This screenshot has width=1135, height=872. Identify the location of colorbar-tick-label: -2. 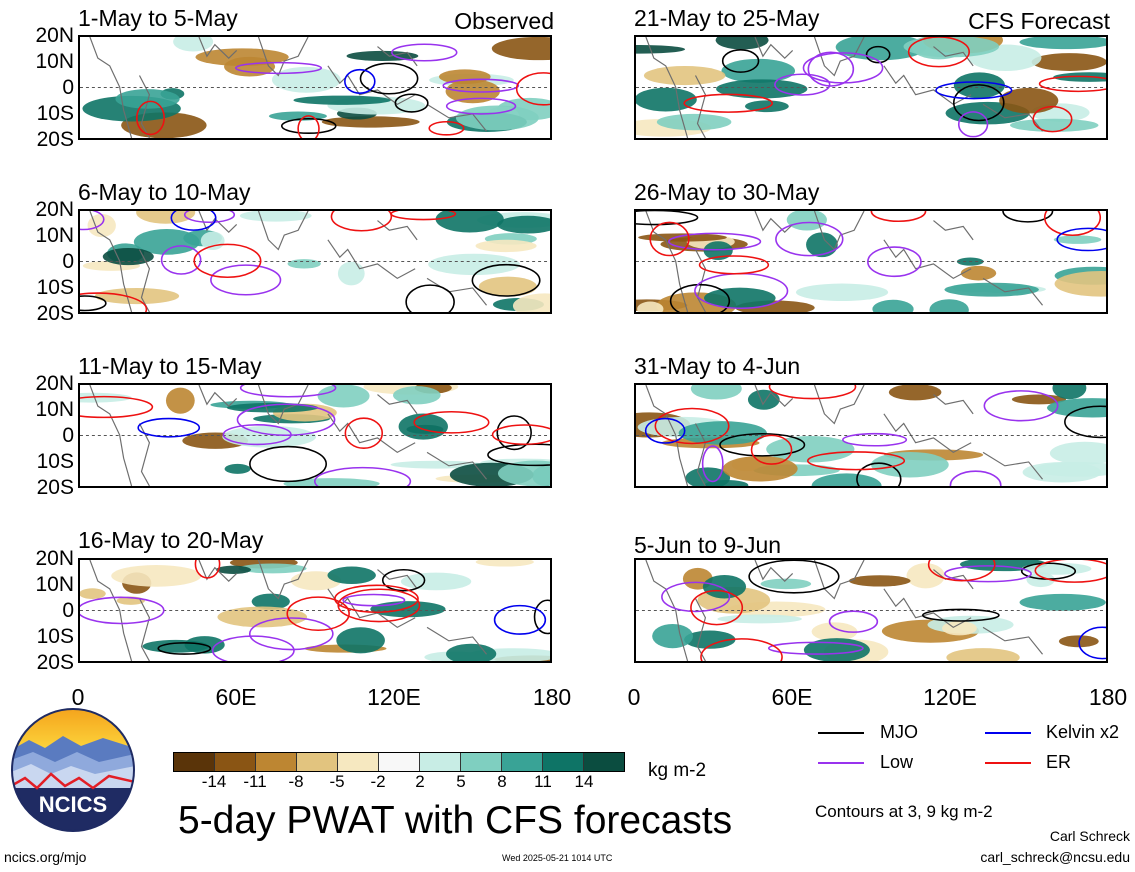
(378, 781).